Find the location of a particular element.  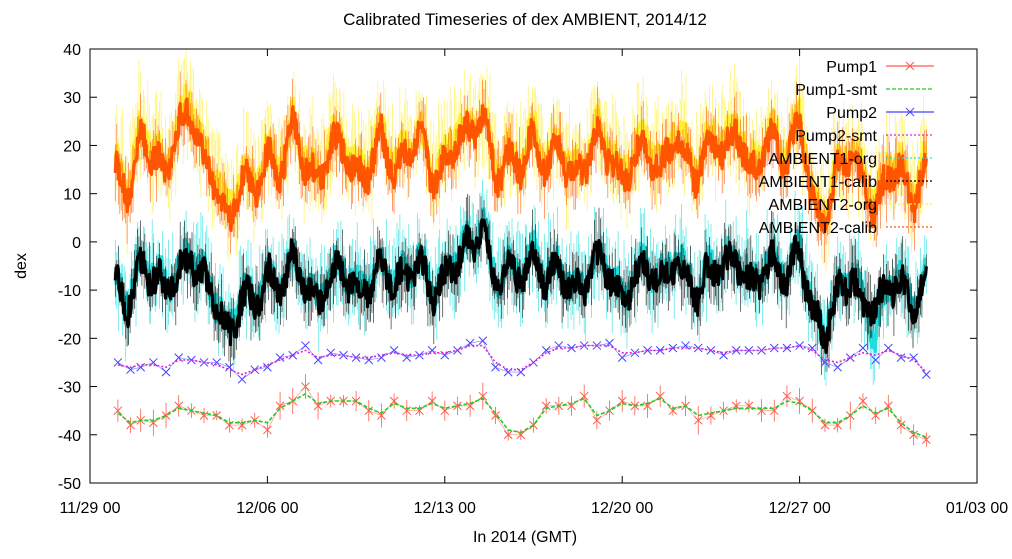

y-tick-label: 20 is located at coordinates (72, 146).